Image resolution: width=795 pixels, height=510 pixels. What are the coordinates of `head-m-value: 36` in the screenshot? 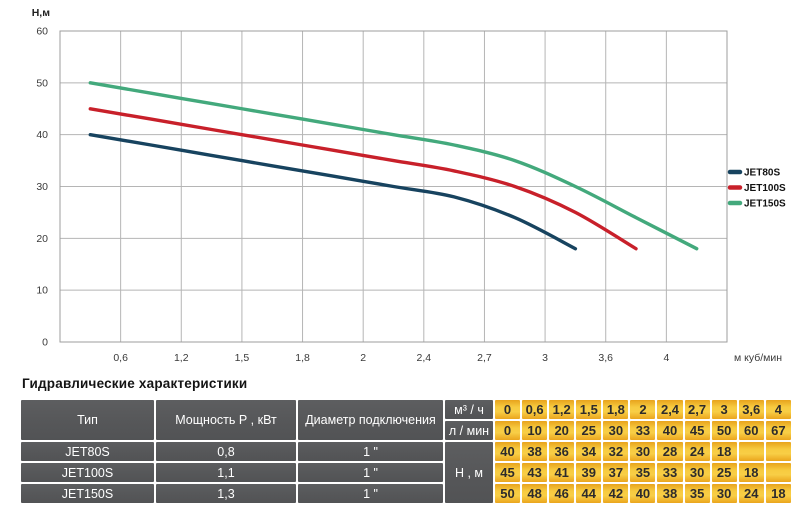 It's located at (562, 451).